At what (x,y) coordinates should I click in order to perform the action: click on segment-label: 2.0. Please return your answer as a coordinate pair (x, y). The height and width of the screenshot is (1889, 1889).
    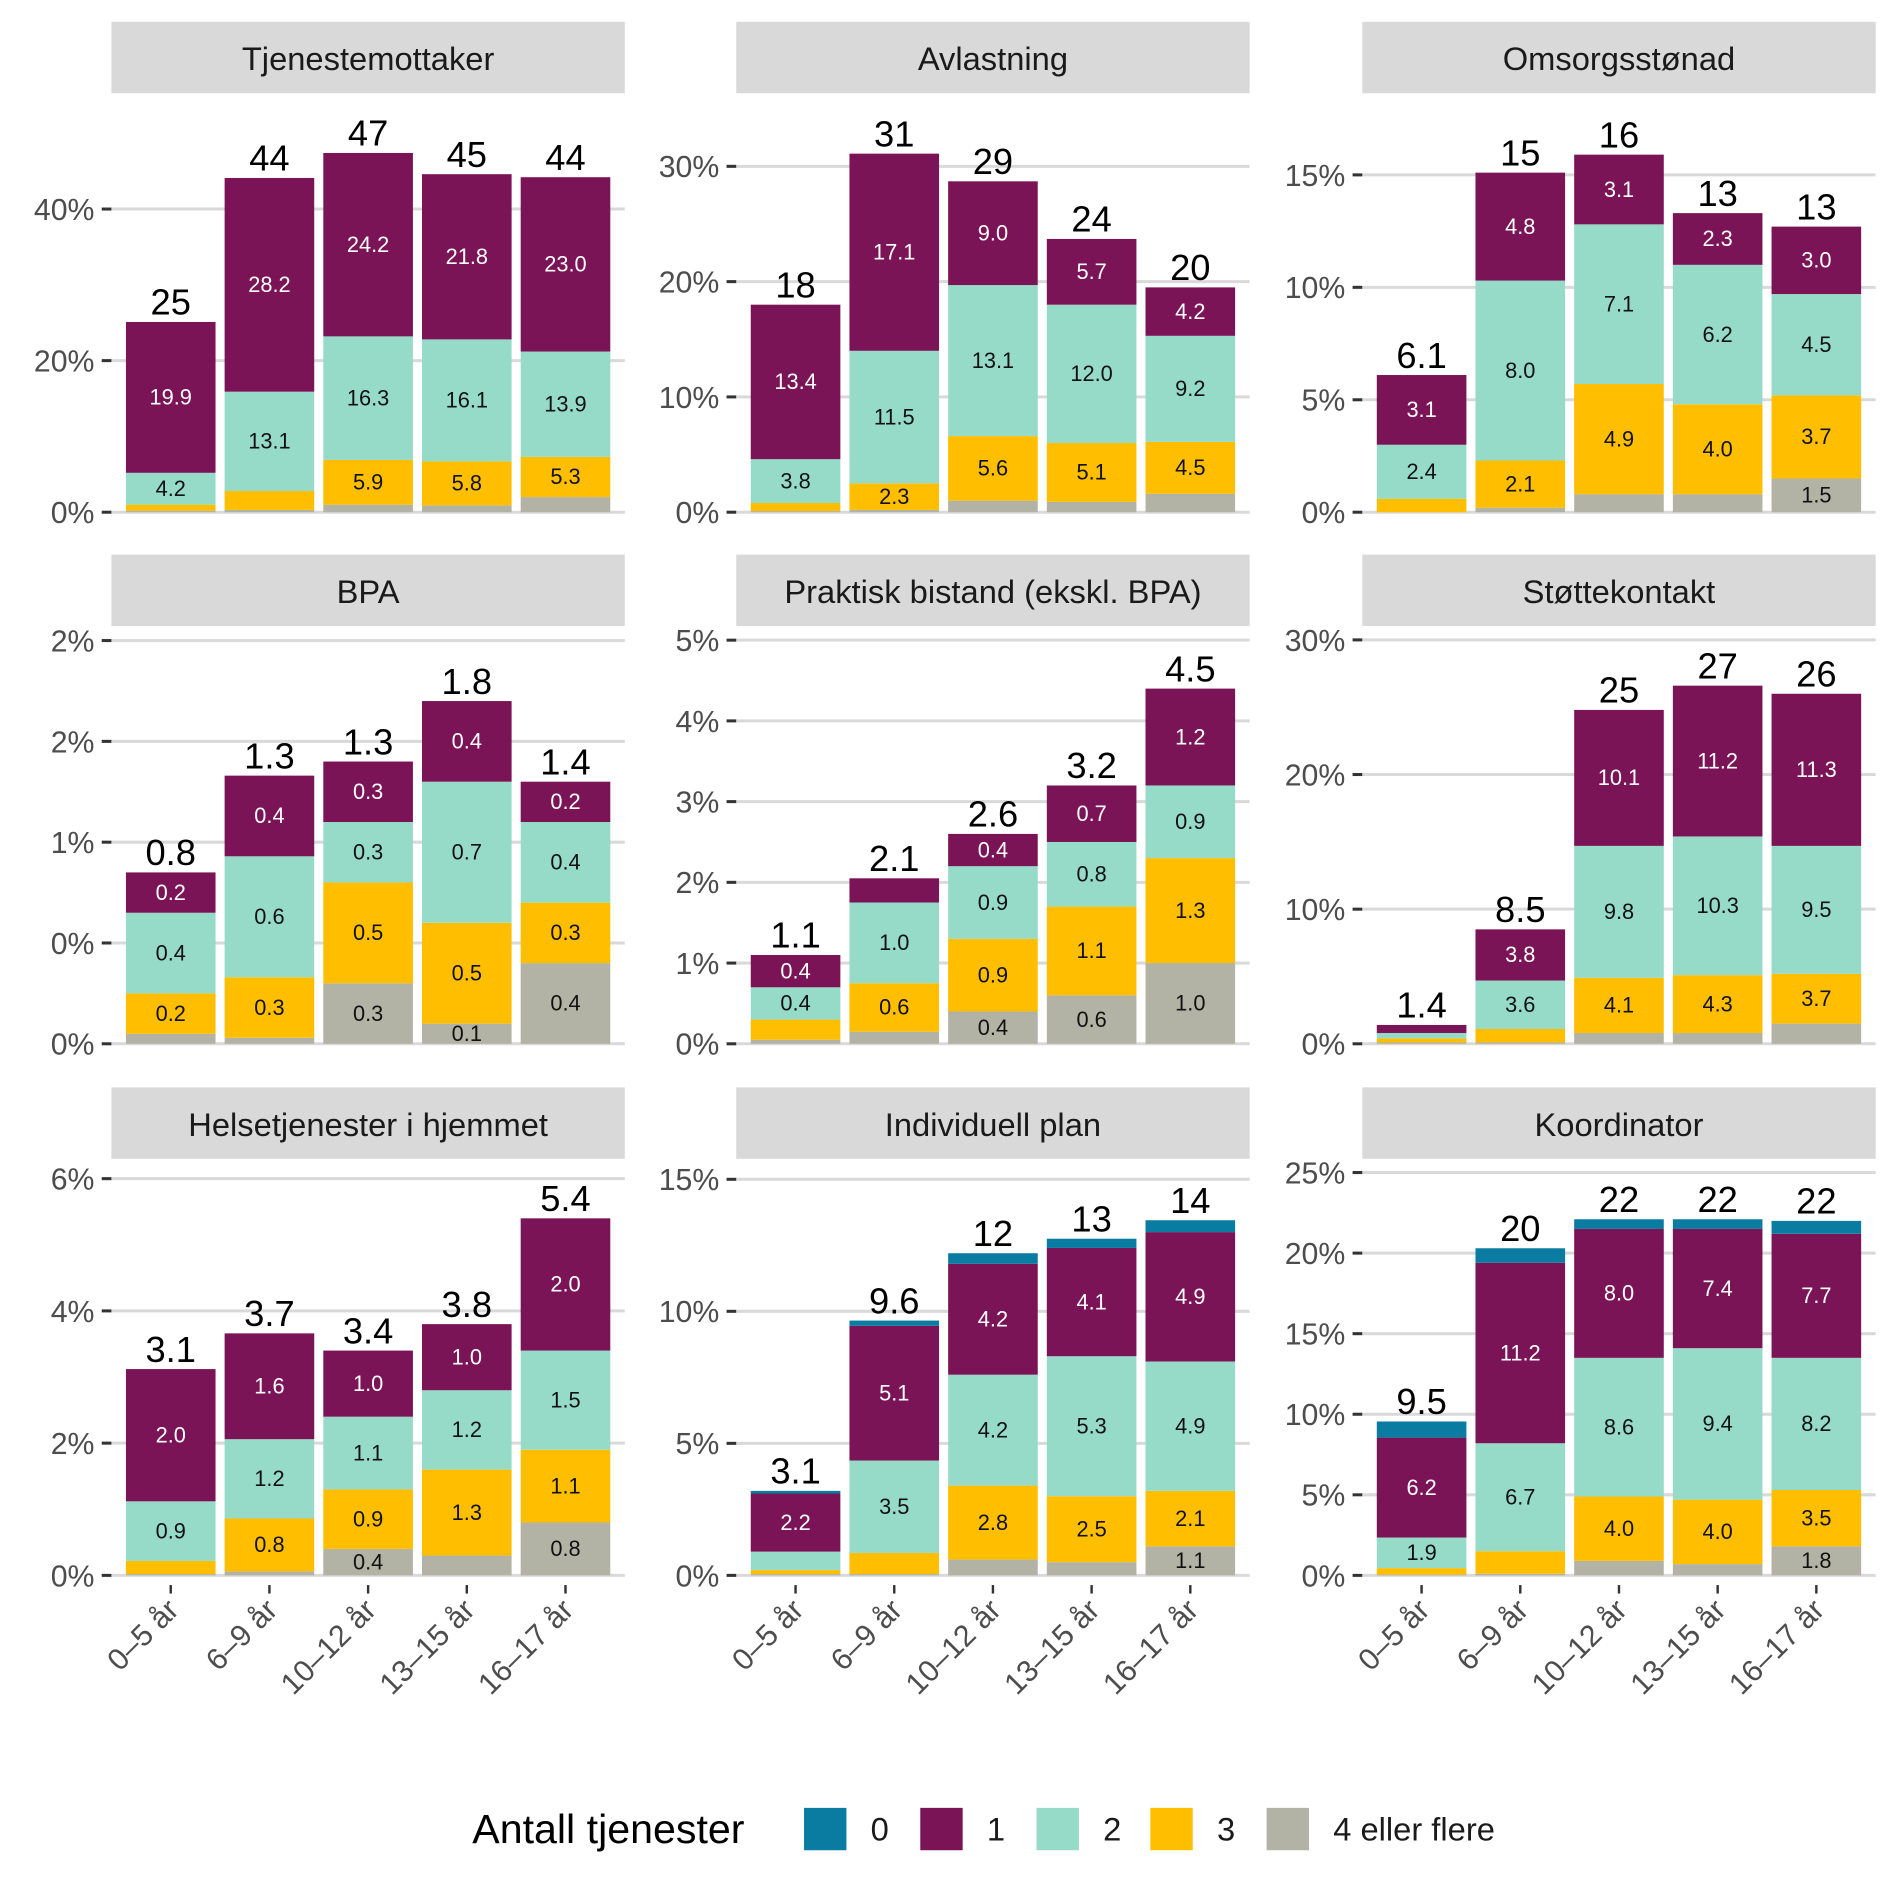
    Looking at the image, I should click on (565, 1284).